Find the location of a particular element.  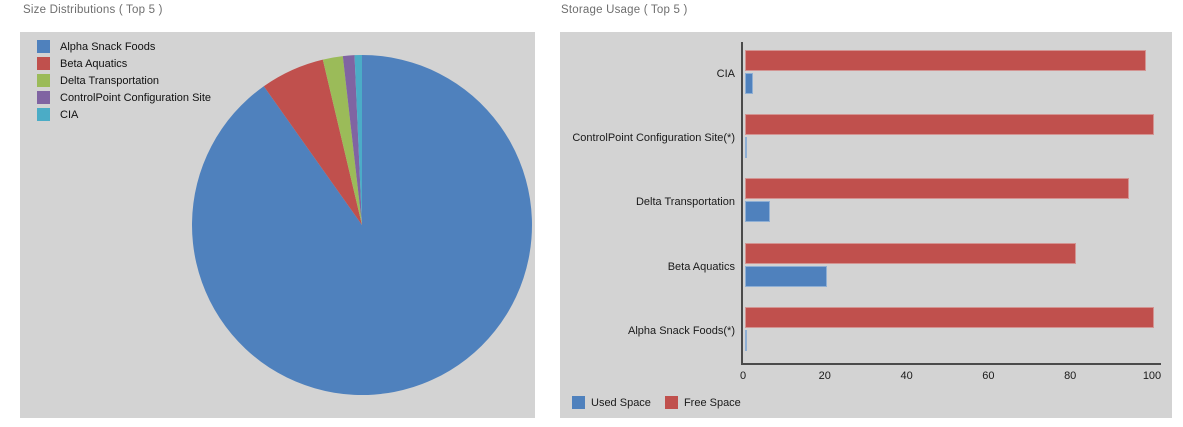

x-tick-label-80: 80 is located at coordinates (1070, 376).